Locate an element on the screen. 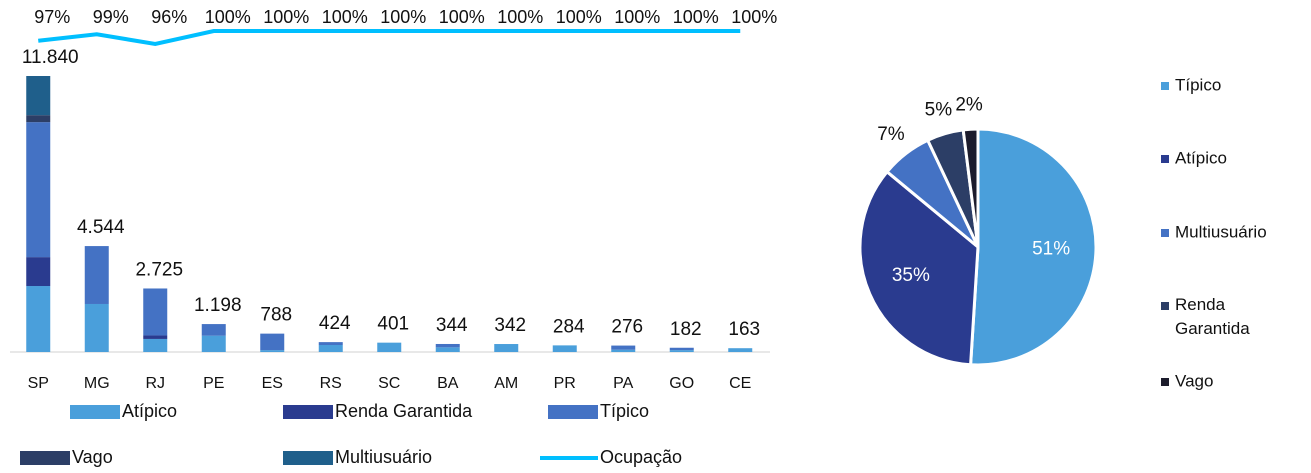  x-tick-label: MG is located at coordinates (97, 383).